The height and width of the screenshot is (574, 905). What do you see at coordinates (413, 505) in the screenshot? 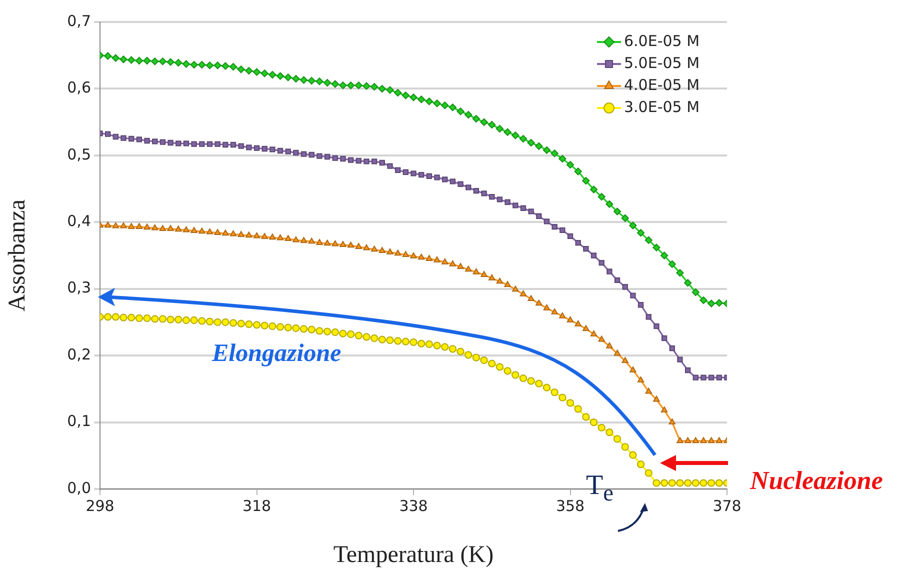
I see `x-tick-label: 338` at bounding box center [413, 505].